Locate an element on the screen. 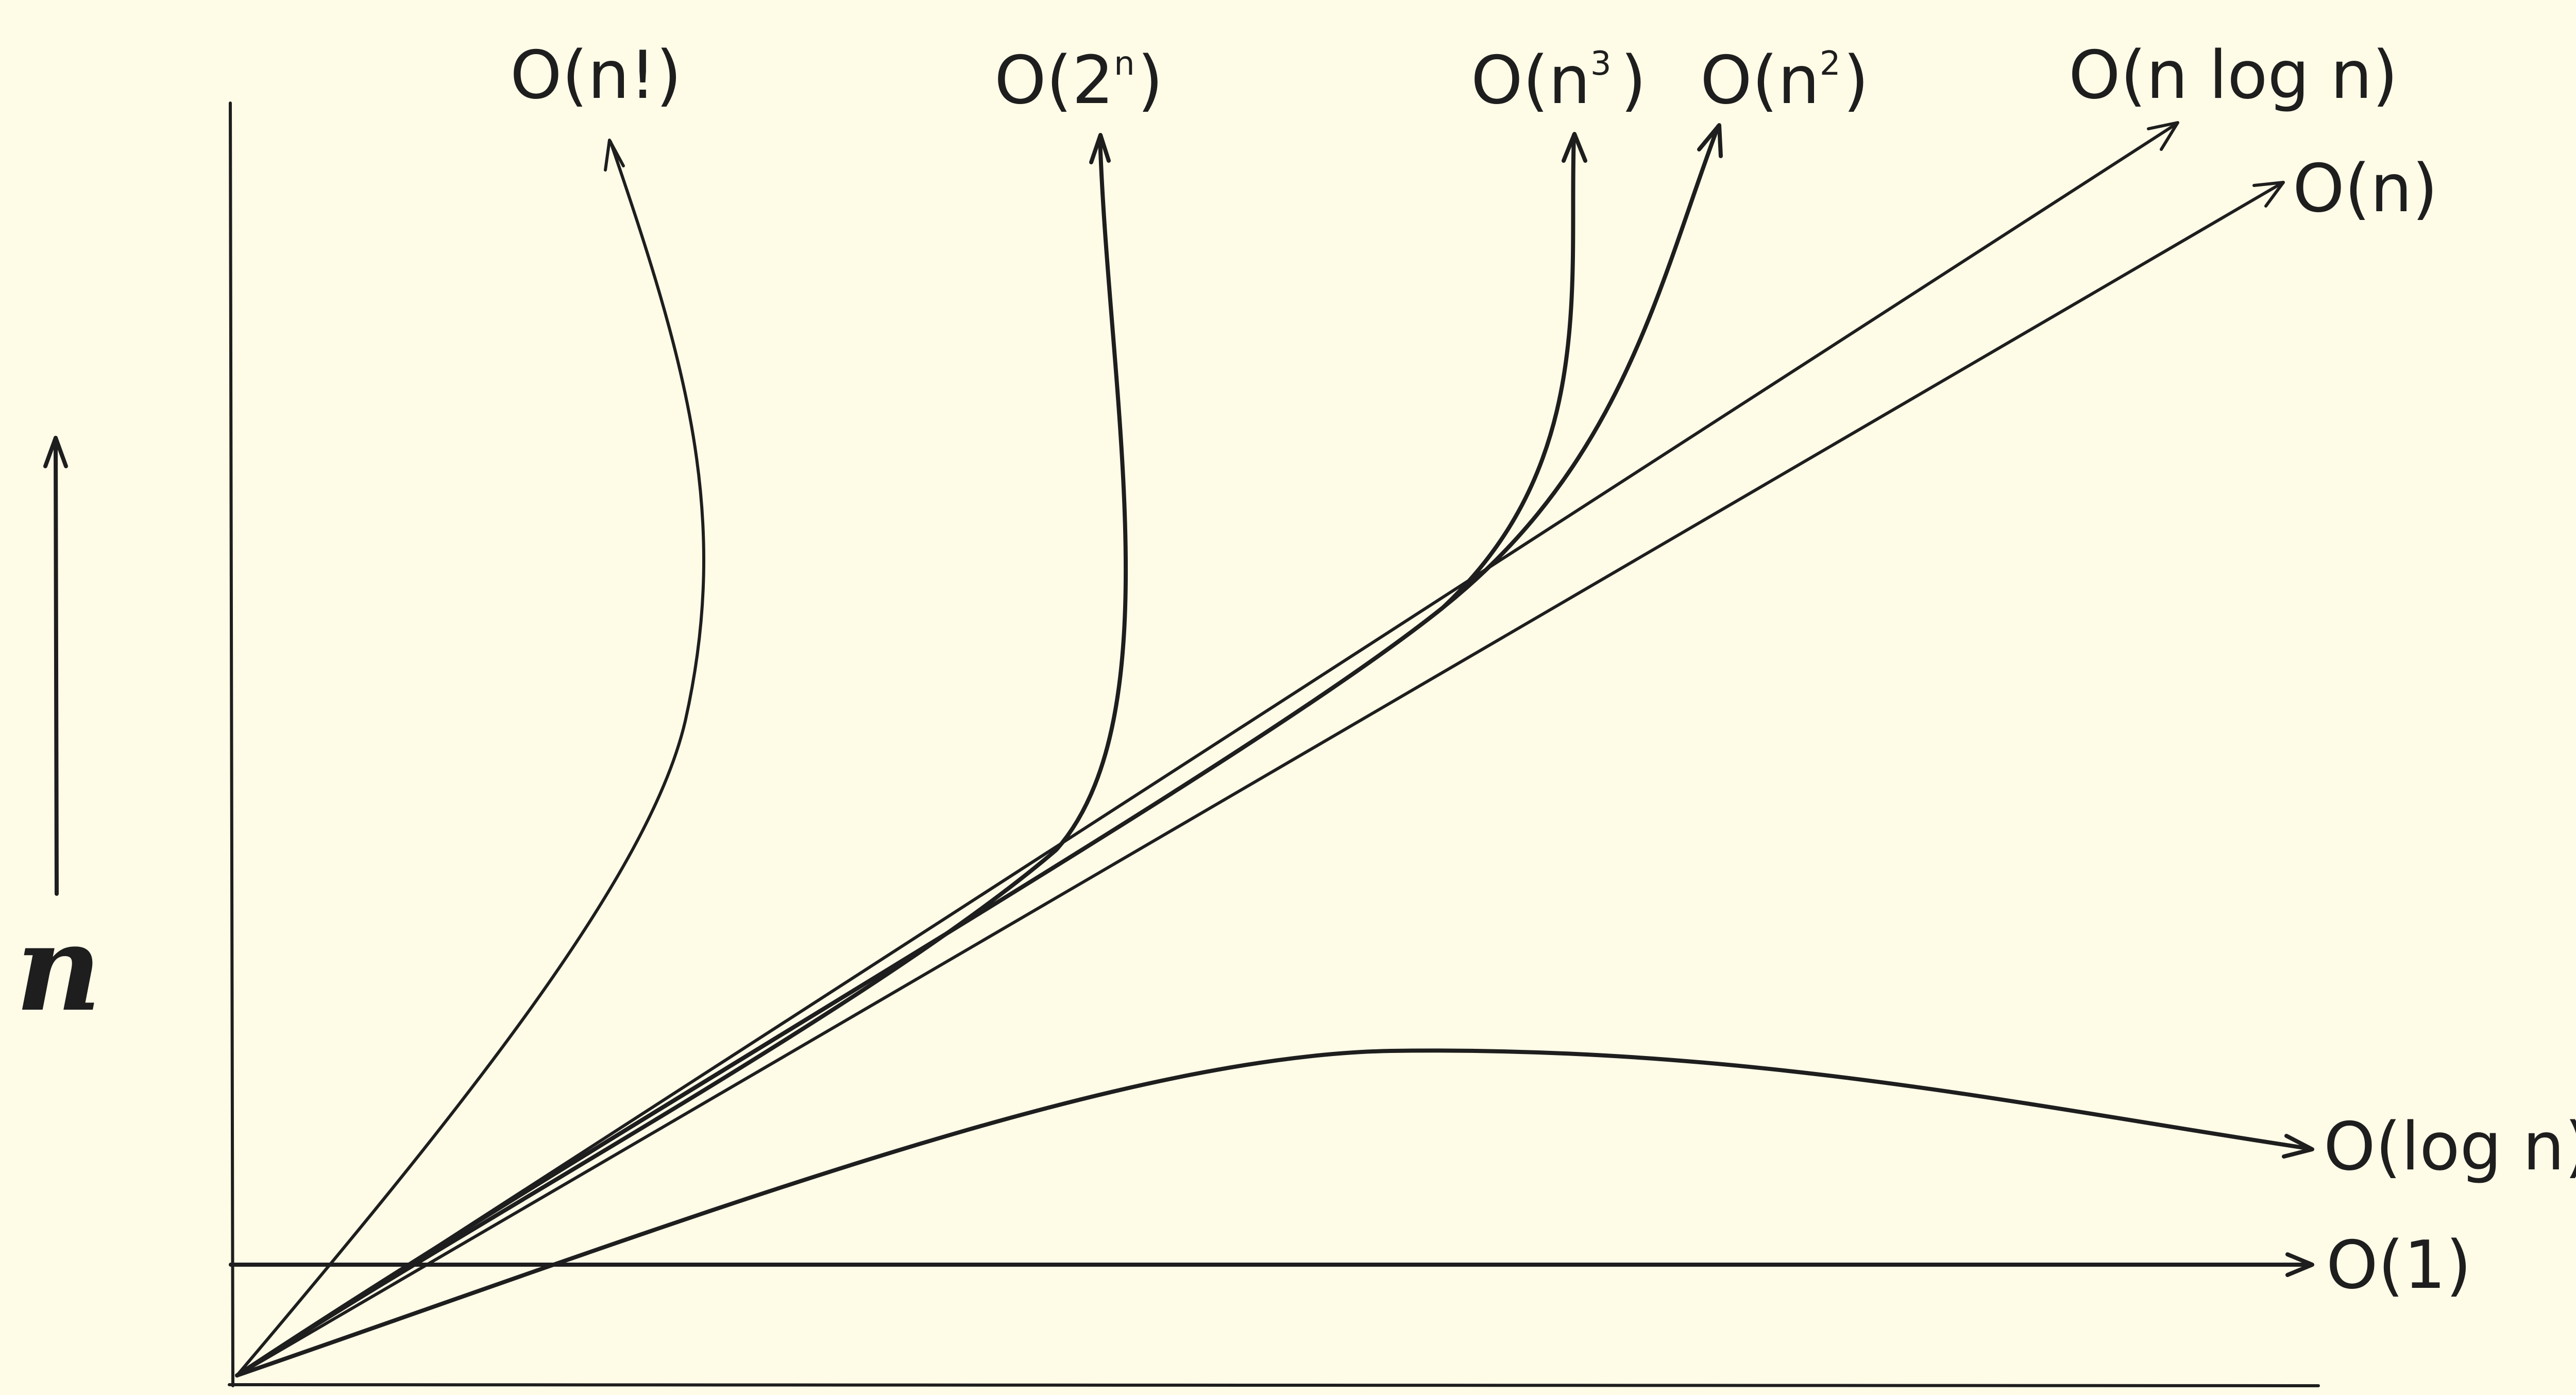  label-nlogn: O(n log n) is located at coordinates (2233, 75).